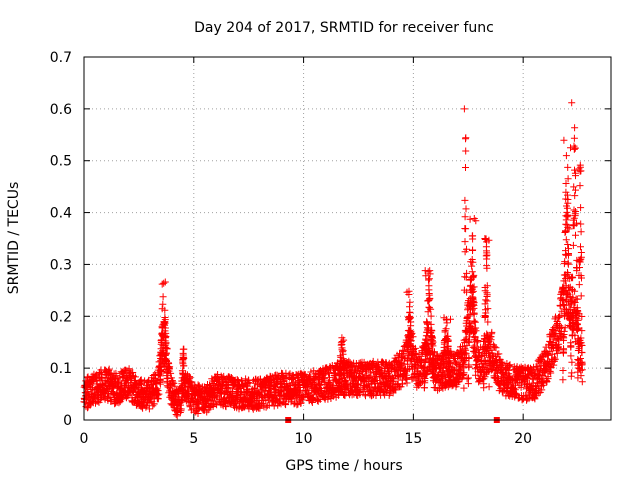 The height and width of the screenshot is (480, 640). What do you see at coordinates (61, 110) in the screenshot?
I see `y-tick-label: 0.6` at bounding box center [61, 110].